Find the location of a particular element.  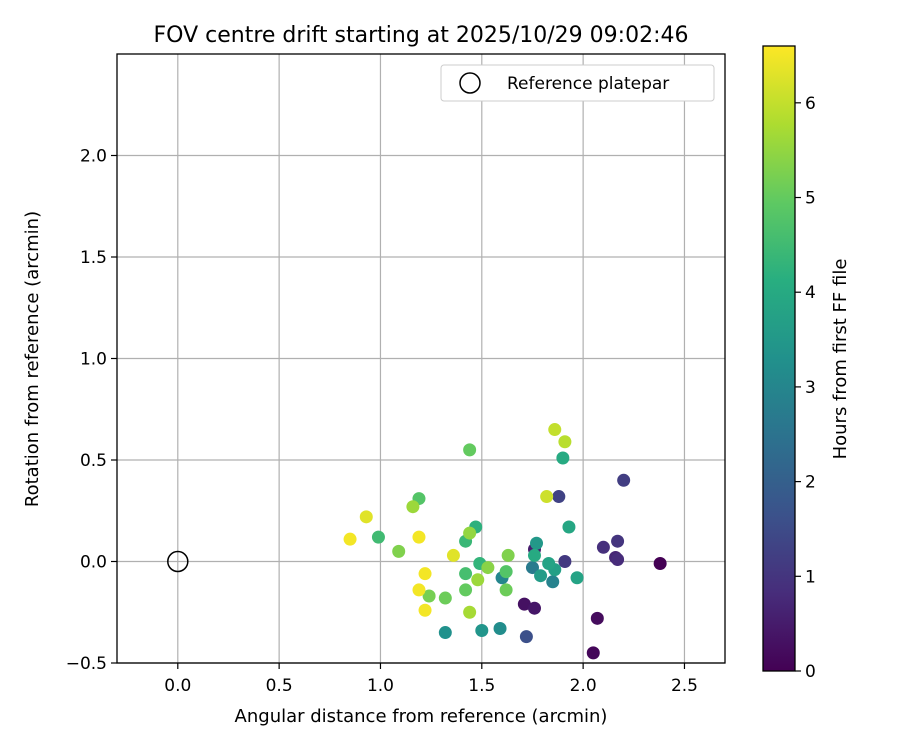

y-tick-label: −0.5 is located at coordinates (86, 664).